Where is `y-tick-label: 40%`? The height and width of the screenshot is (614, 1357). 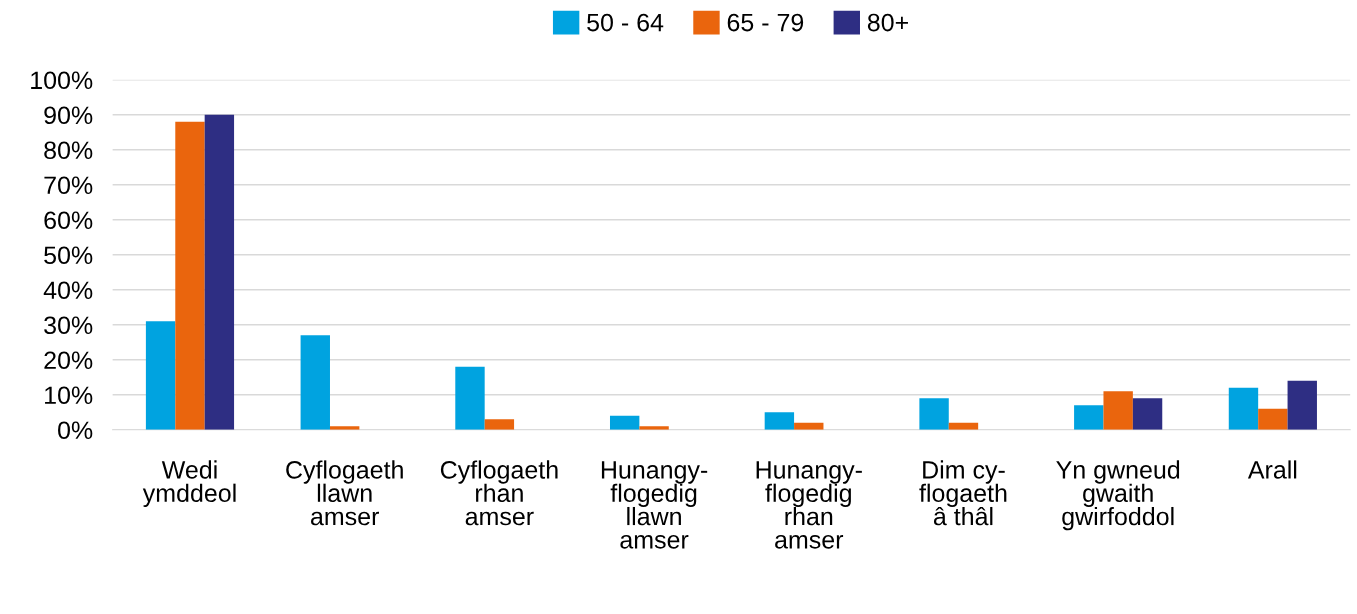 y-tick-label: 40% is located at coordinates (68, 290).